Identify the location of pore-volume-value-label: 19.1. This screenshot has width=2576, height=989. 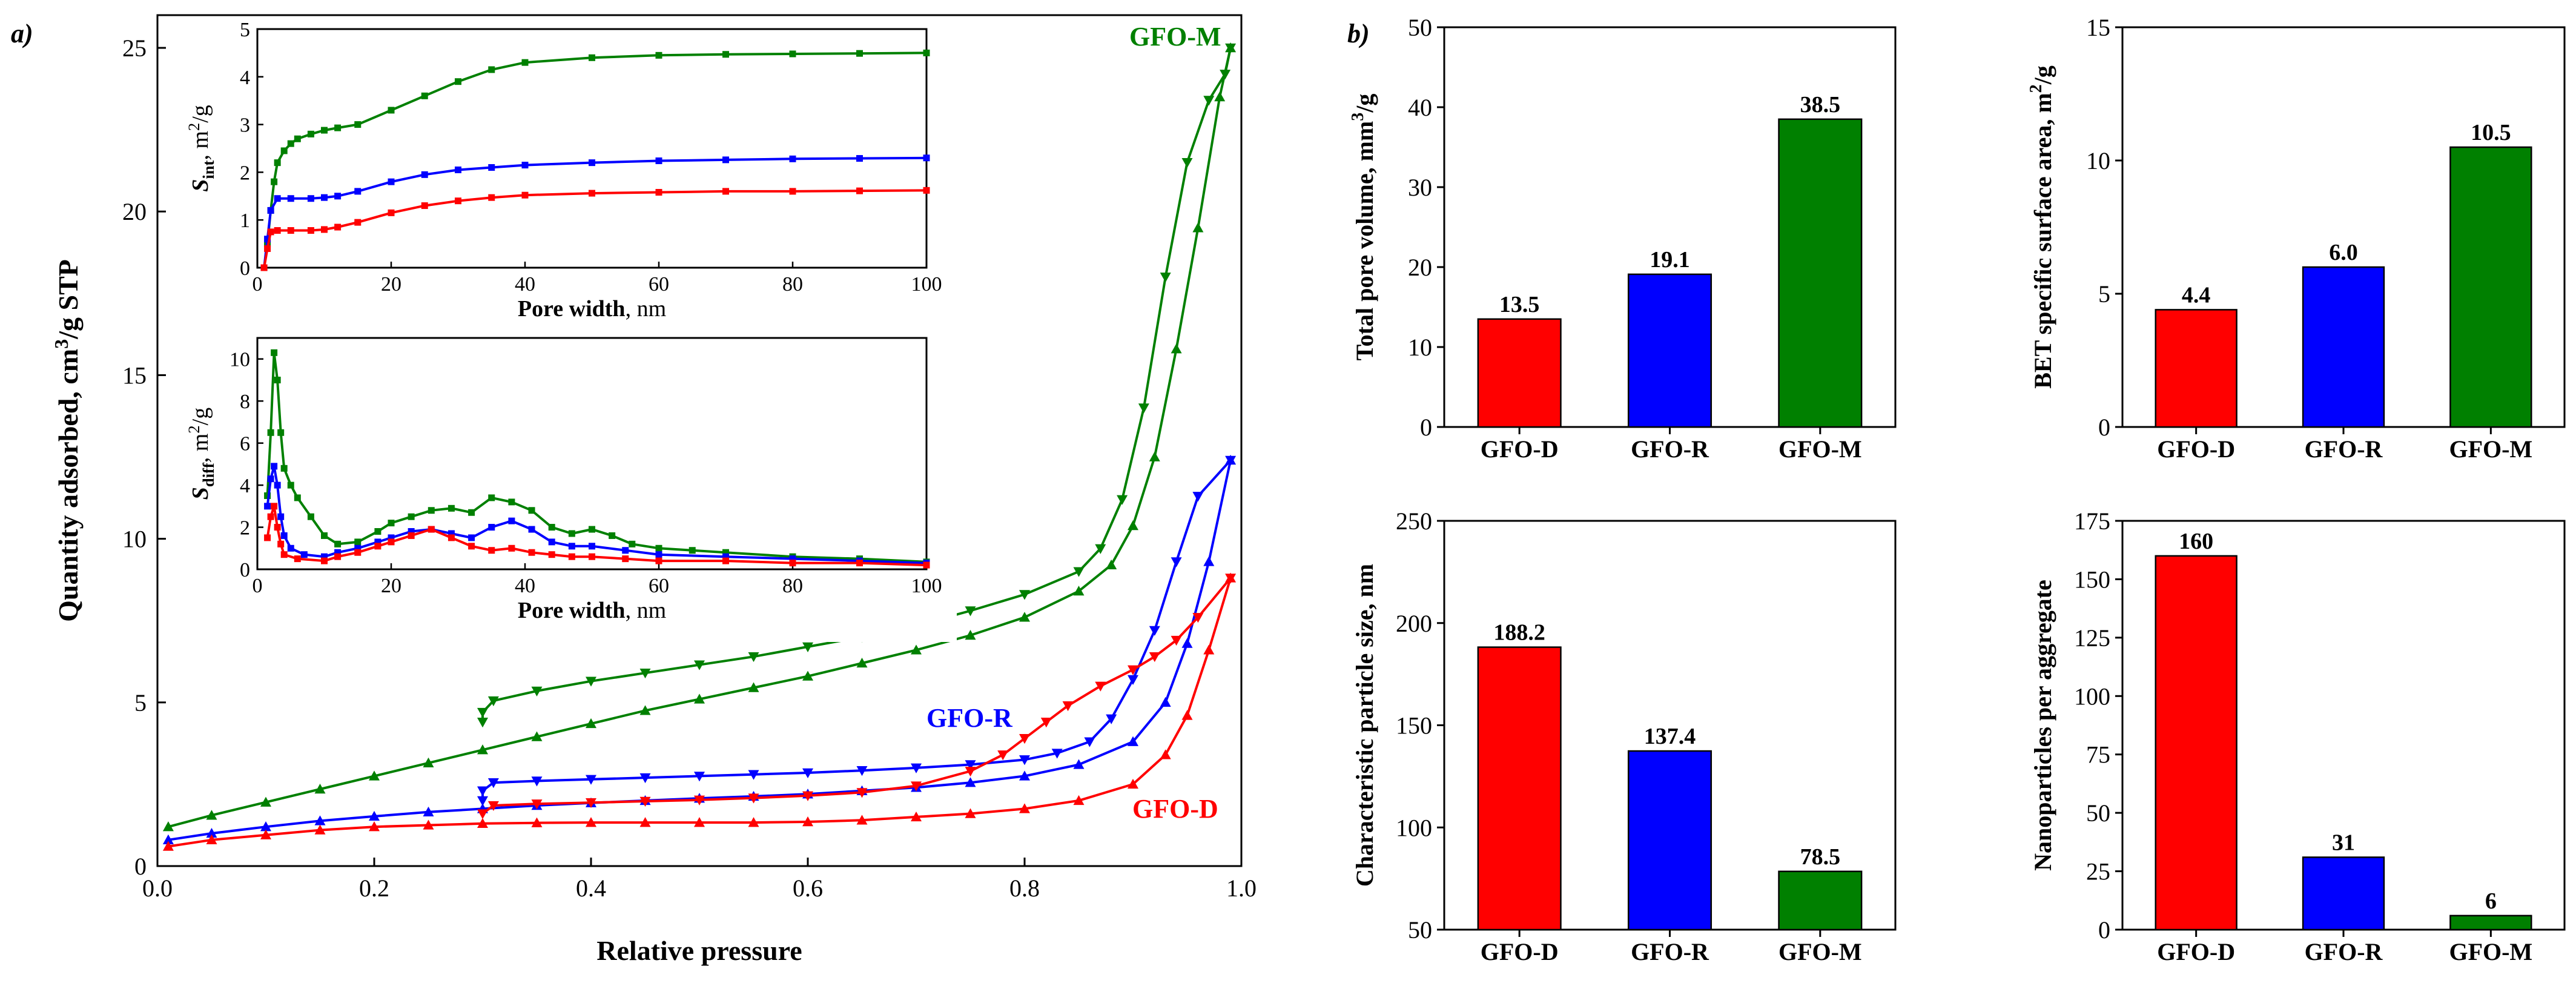
(1670, 260).